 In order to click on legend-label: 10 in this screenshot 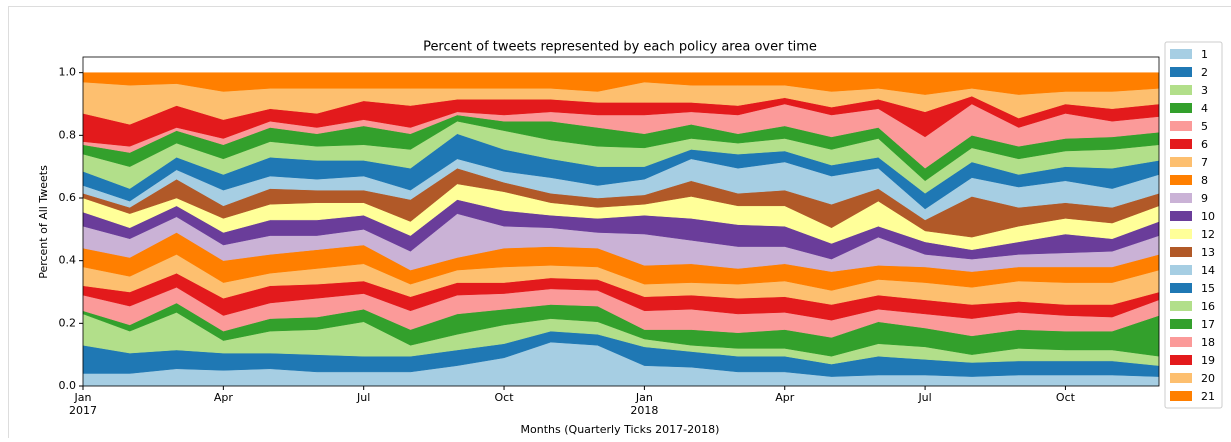, I will do `click(1208, 216)`.